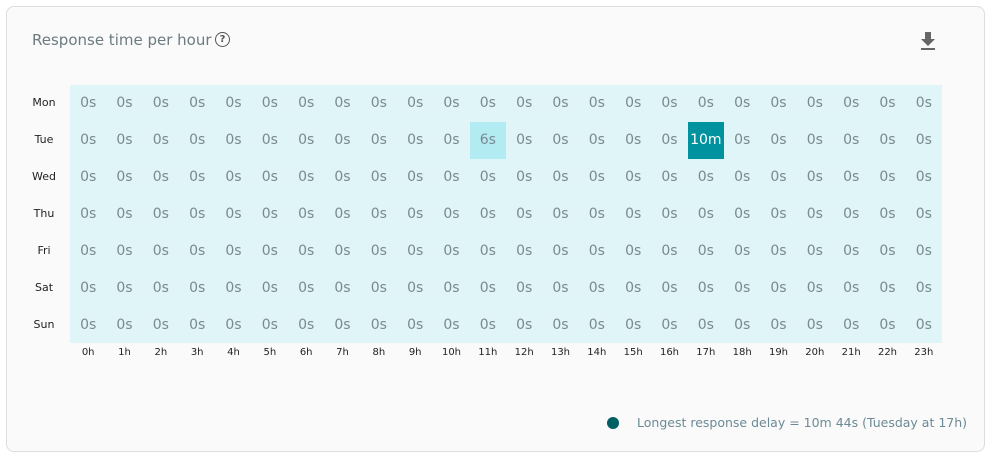 Image resolution: width=995 pixels, height=460 pixels. Describe the element at coordinates (705, 140) in the screenshot. I see `heatmap-cell: 10m` at that location.